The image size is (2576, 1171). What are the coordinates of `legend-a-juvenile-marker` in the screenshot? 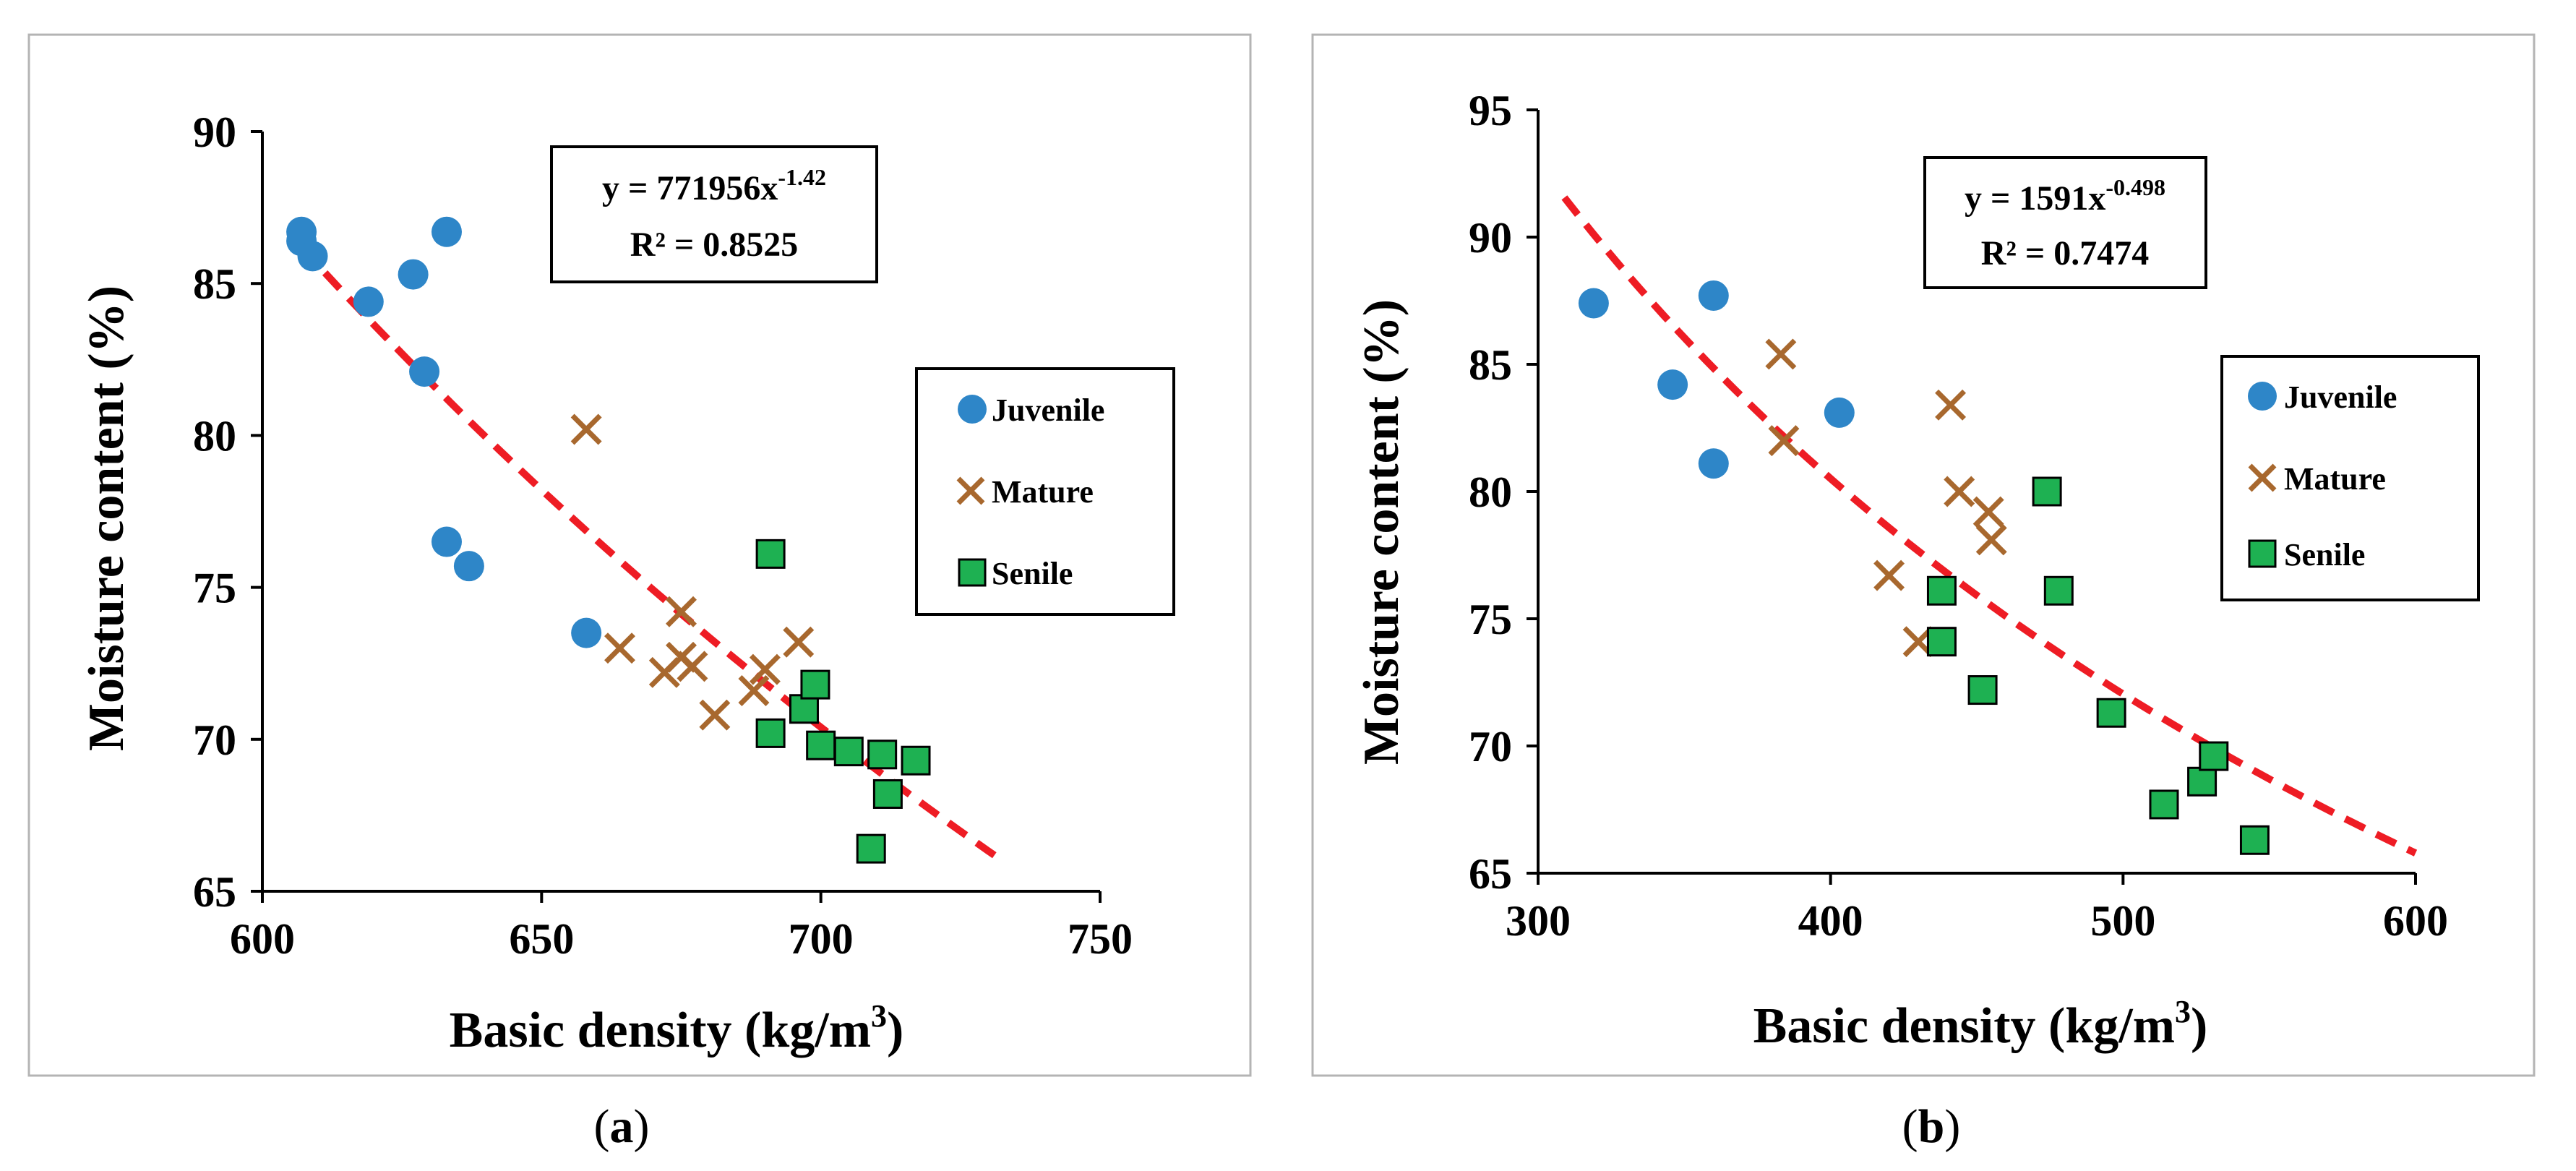 It's located at (973, 410).